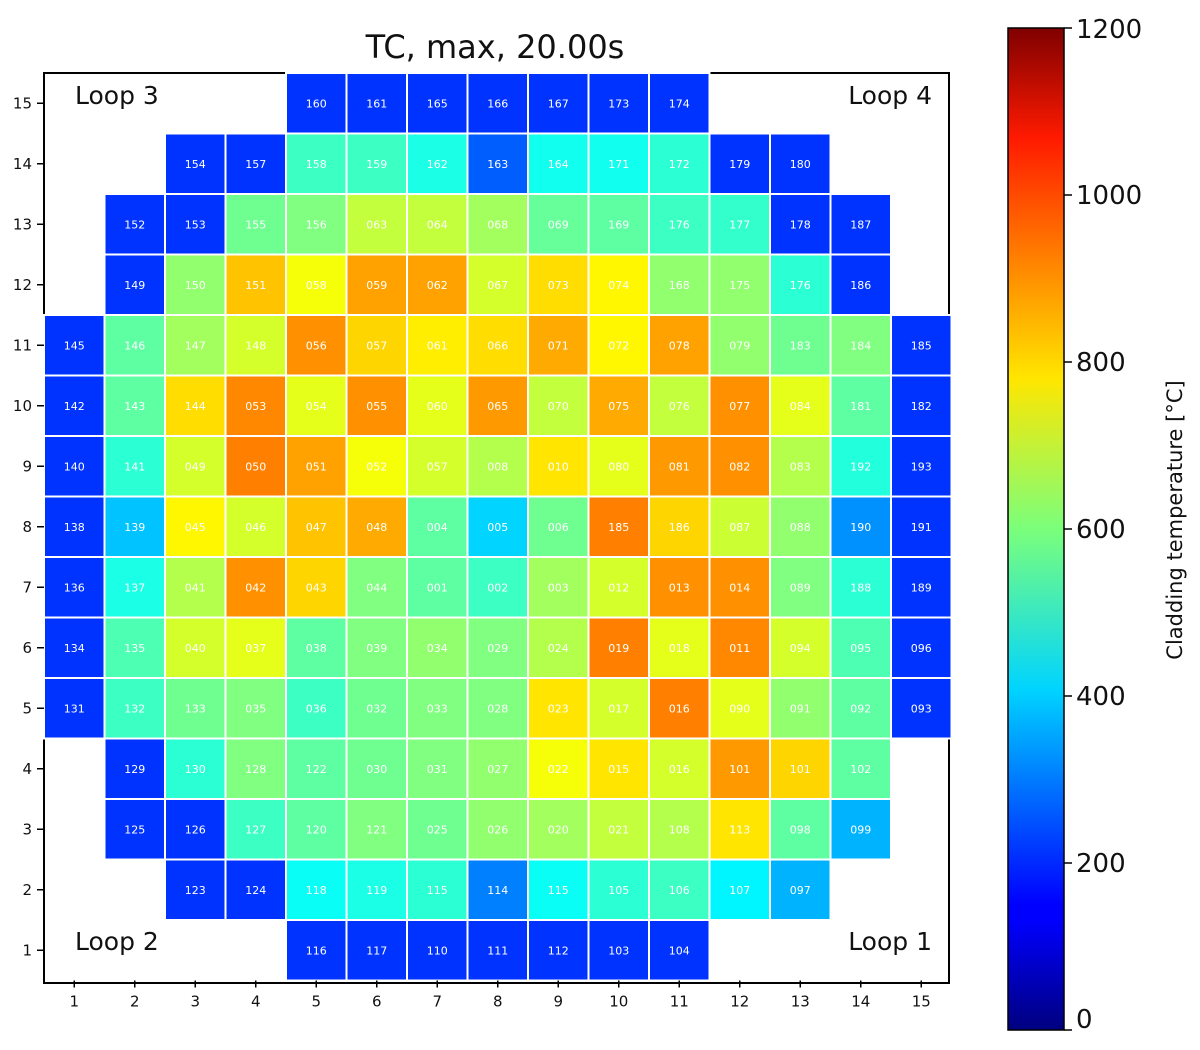 This screenshot has width=1200, height=1050. I want to click on assembly-id-label: 187, so click(860, 224).